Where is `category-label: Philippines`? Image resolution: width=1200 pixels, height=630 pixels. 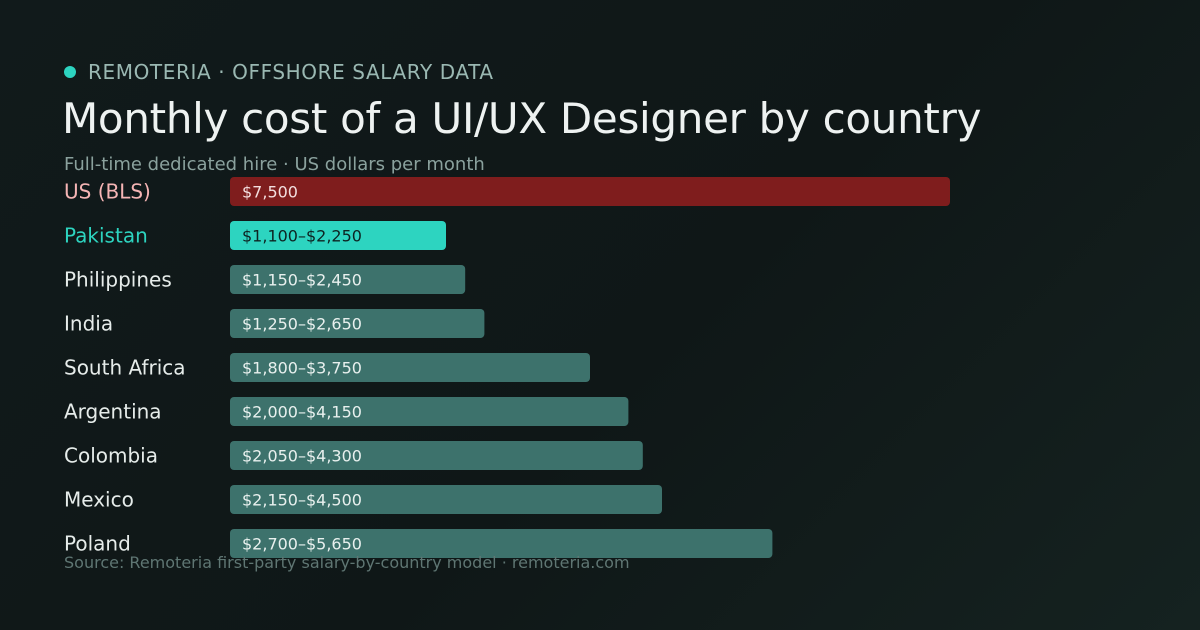 category-label: Philippines is located at coordinates (118, 280).